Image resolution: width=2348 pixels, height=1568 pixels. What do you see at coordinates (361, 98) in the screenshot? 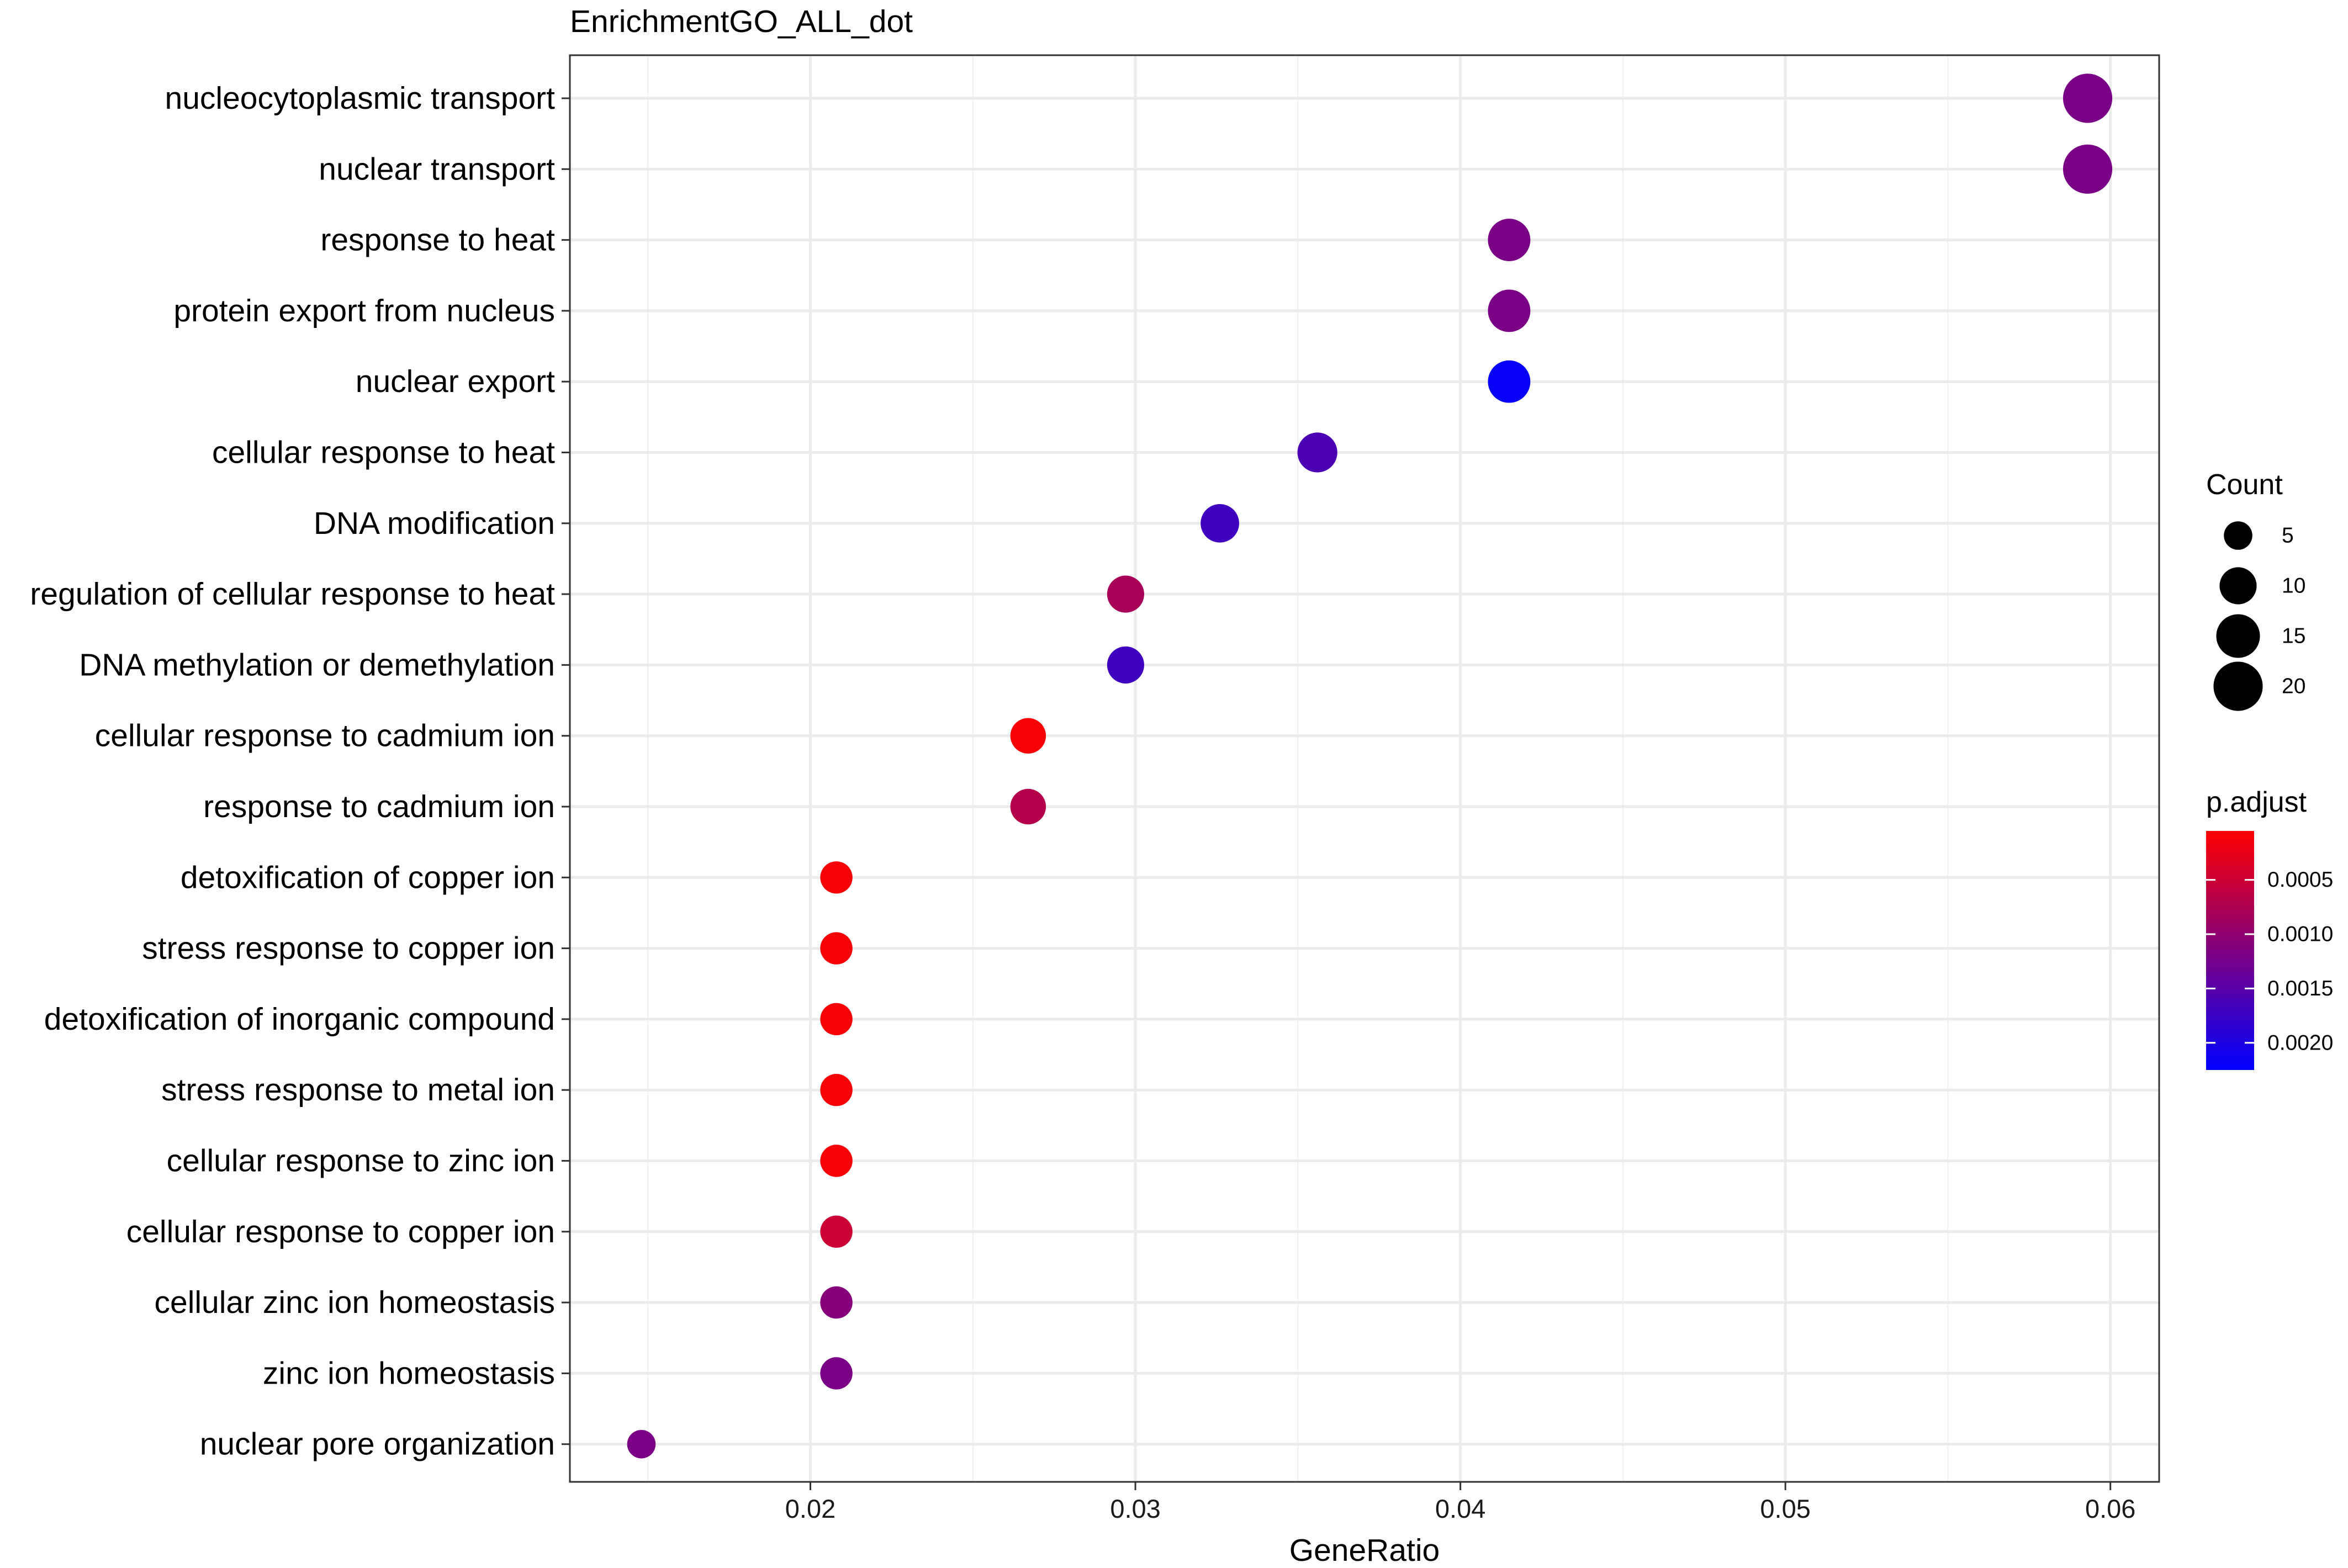
I see `y-tick-label: nucleocytoplasmic transport` at bounding box center [361, 98].